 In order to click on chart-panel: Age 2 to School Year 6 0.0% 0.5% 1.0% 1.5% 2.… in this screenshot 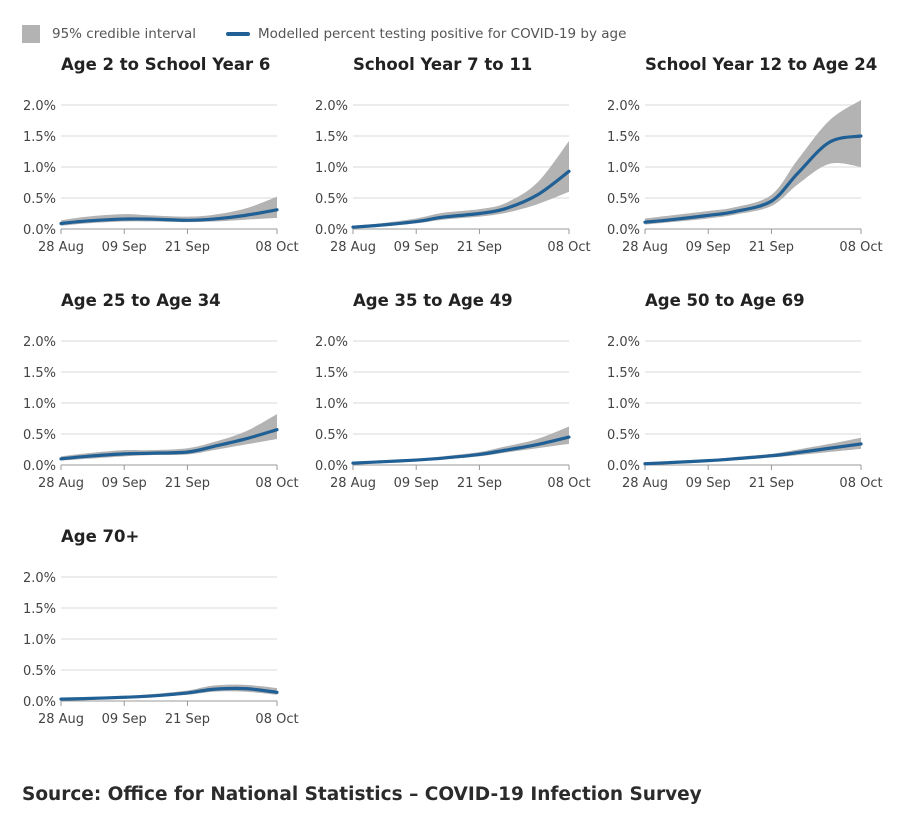, I will do `click(161, 155)`.